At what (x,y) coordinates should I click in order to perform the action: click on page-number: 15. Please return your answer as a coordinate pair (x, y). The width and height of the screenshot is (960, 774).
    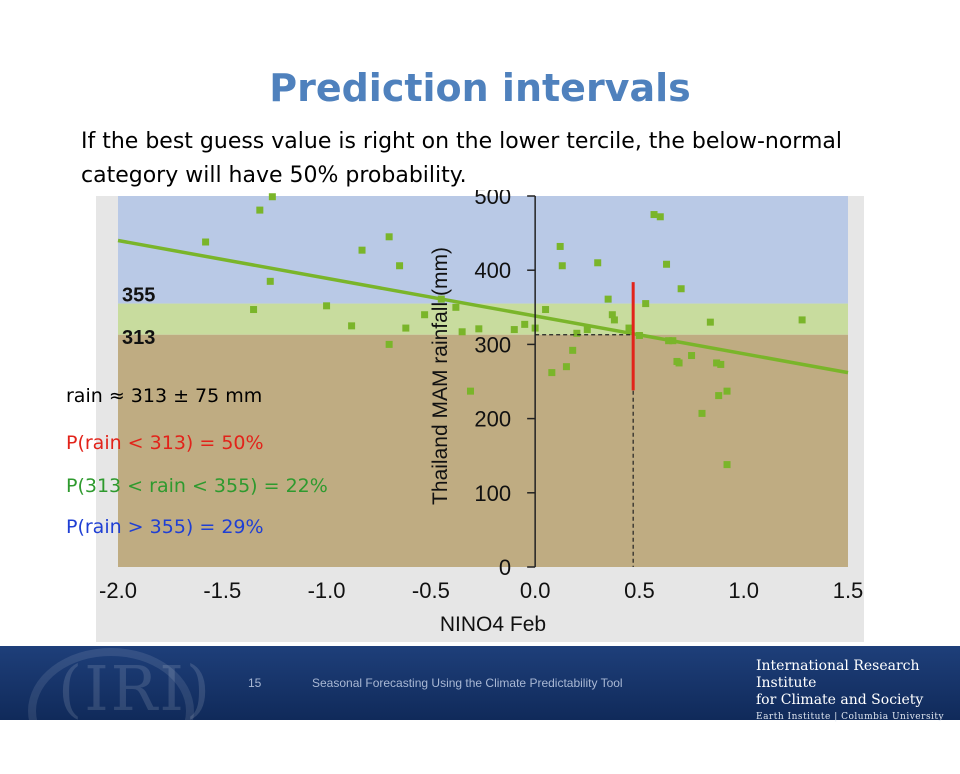
    Looking at the image, I should click on (255, 683).